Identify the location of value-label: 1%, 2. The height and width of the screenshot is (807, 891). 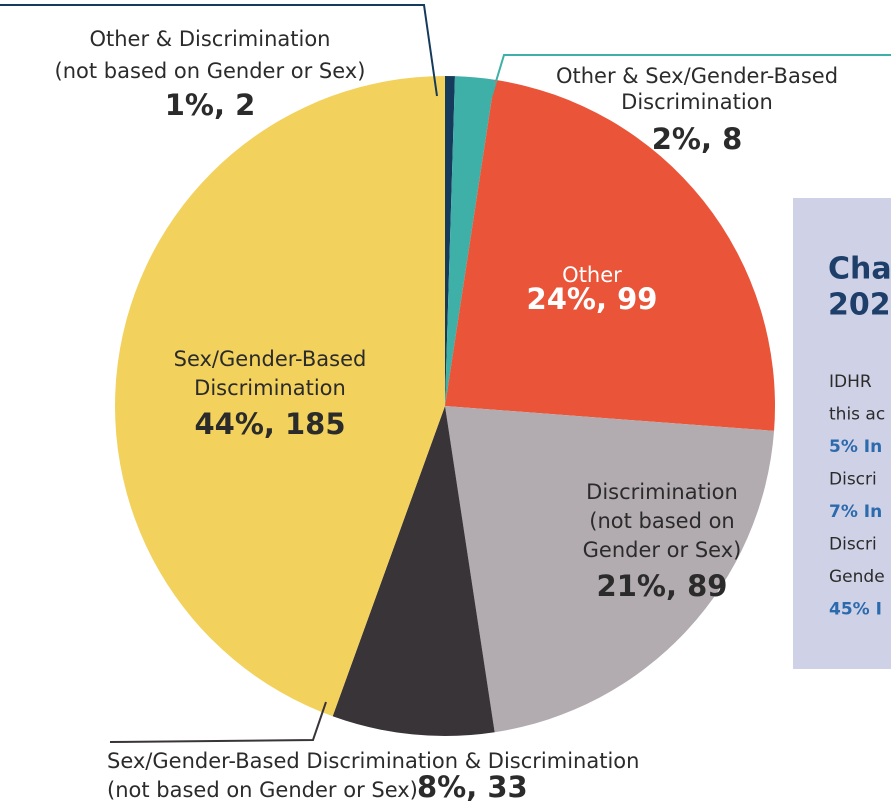
(210, 105).